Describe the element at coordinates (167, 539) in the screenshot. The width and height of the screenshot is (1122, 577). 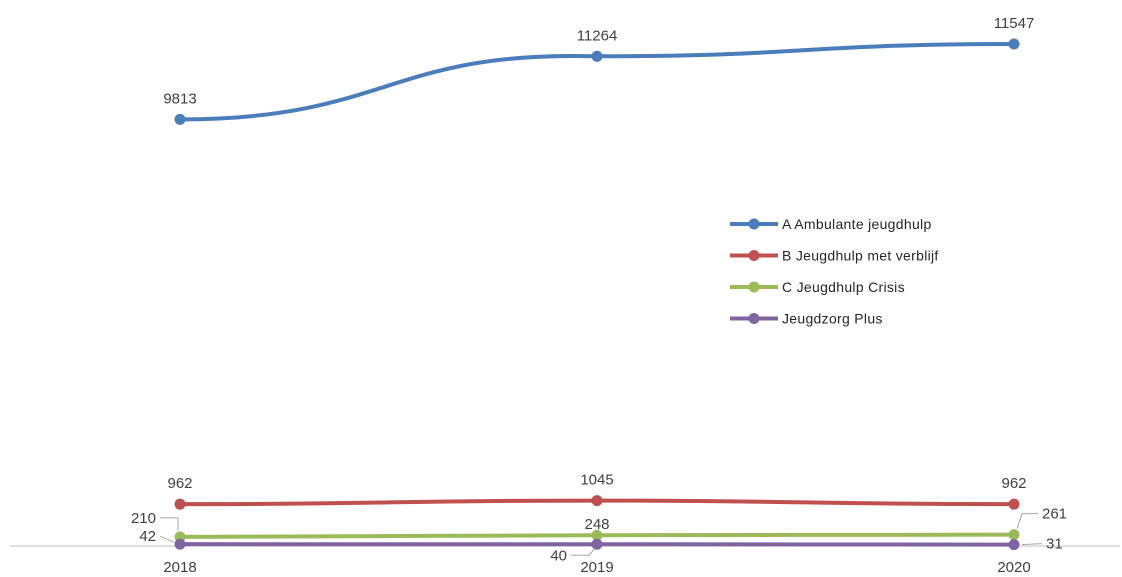
I see `leader-line-jeugdzorg-plus-2018` at that location.